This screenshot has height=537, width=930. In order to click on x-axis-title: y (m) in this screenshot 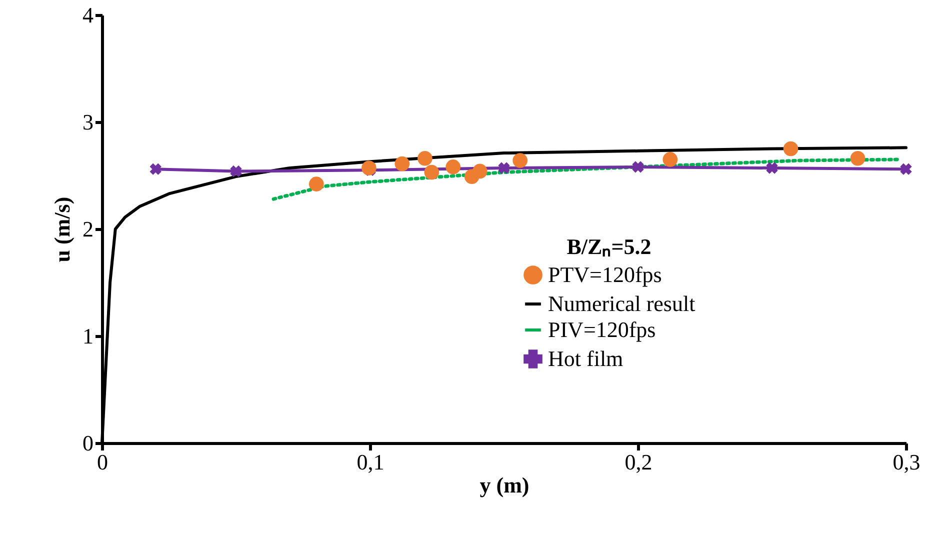, I will do `click(505, 485)`.